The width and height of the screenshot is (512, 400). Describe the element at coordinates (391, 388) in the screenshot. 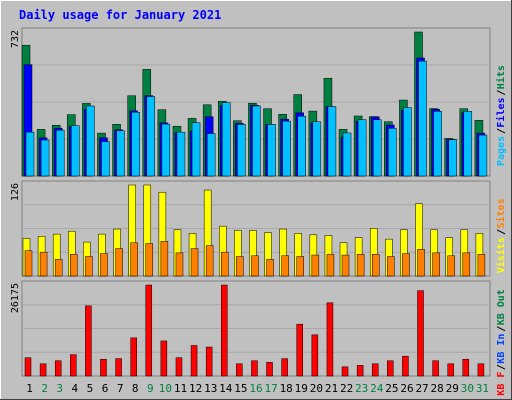

I see `day-label: 25` at that location.